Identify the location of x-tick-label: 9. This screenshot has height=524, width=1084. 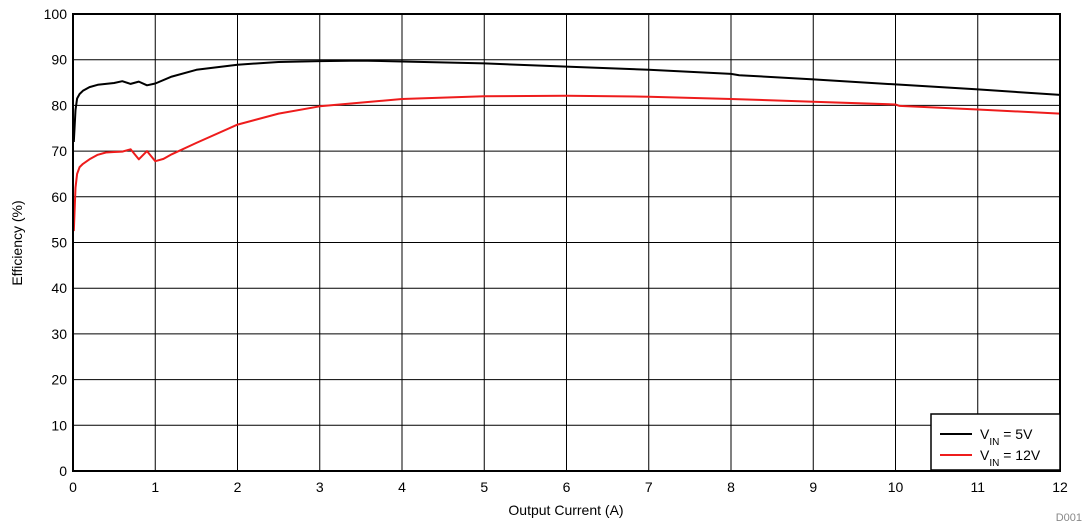
(813, 487).